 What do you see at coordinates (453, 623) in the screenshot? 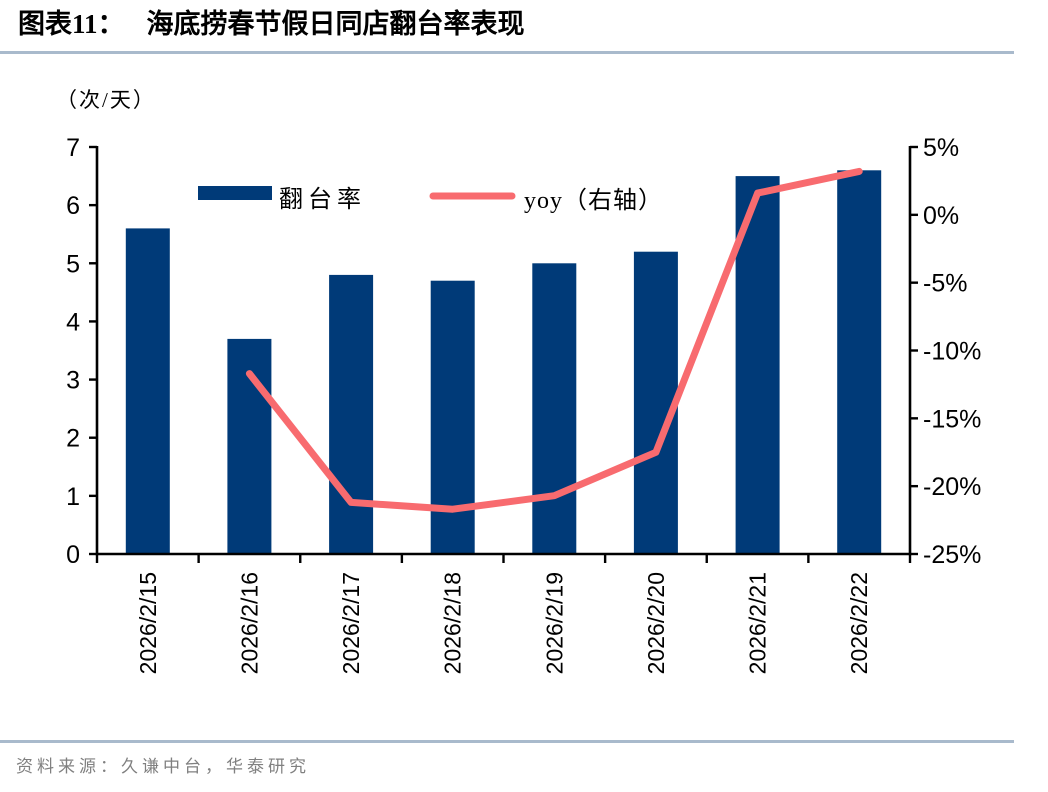
I see `x-axis-date-label: 2026/2/18` at bounding box center [453, 623].